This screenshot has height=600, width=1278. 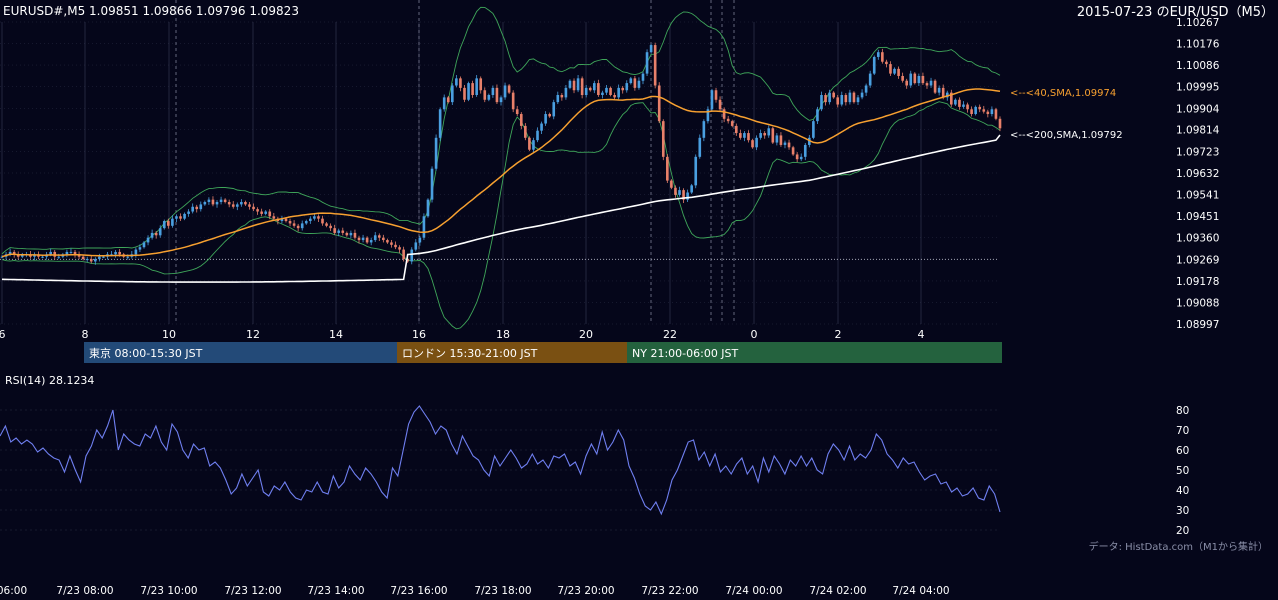 What do you see at coordinates (1182, 431) in the screenshot?
I see `rsi-tick-label: 70` at bounding box center [1182, 431].